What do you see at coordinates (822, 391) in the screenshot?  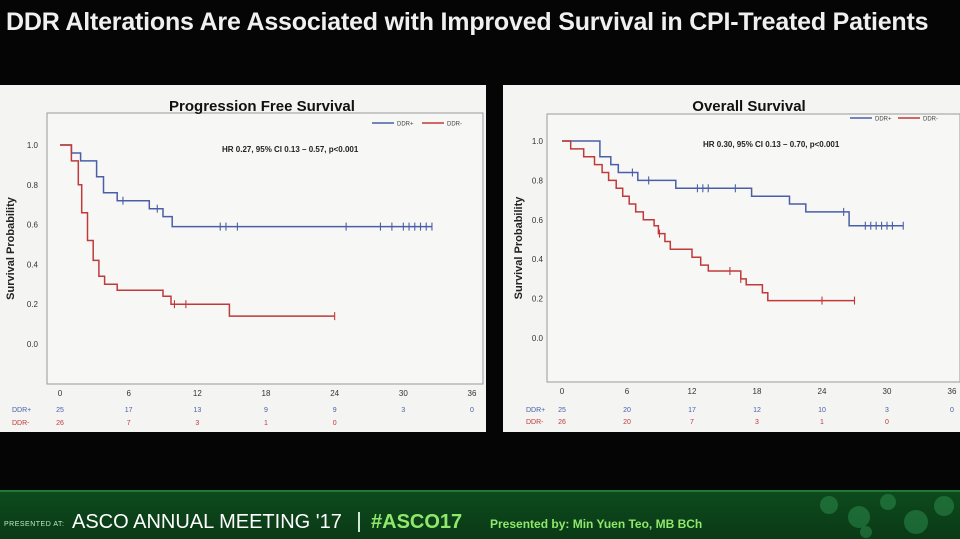 I see `os-x-tick-label: 24` at bounding box center [822, 391].